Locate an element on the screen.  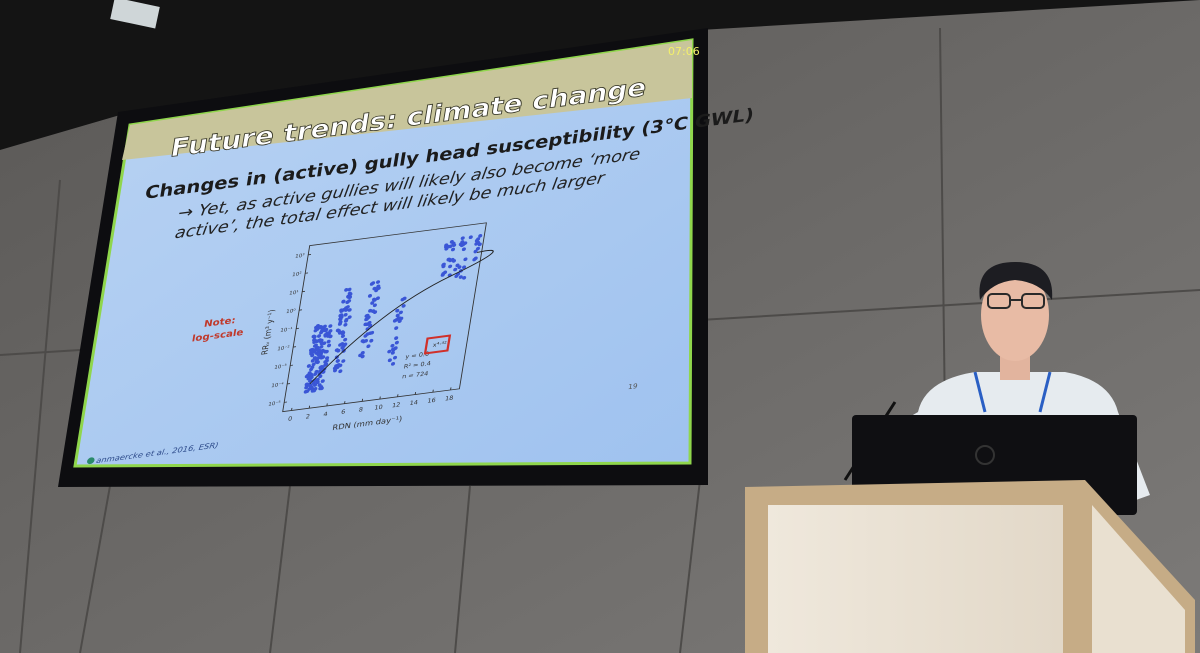
x-tick-label: 18 is located at coordinates (448, 399).